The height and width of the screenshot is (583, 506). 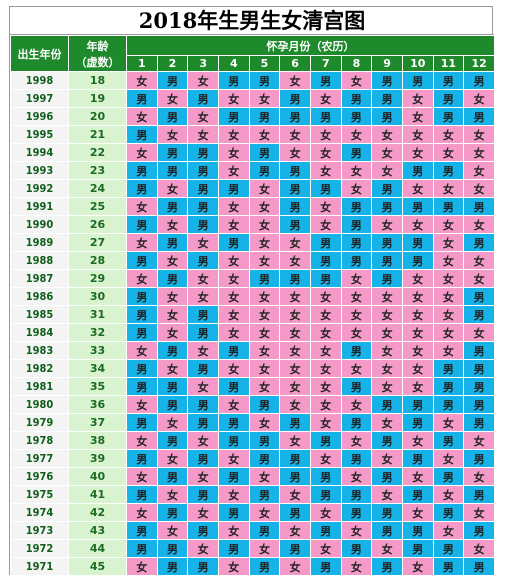 I want to click on table-row: 1983 33 女男女男女女女男女女女男, so click(x=252, y=350).